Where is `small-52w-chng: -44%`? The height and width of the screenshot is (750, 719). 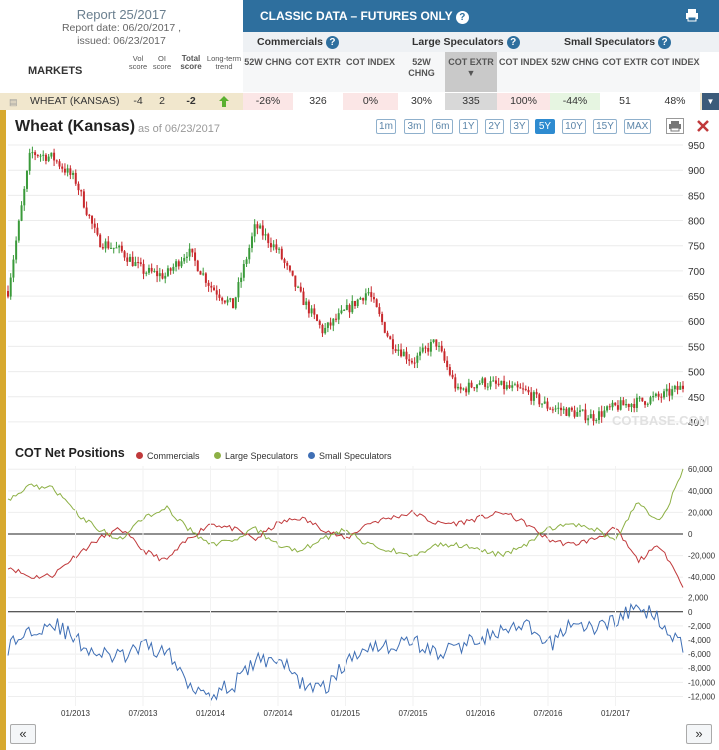 small-52w-chng: -44% is located at coordinates (575, 101).